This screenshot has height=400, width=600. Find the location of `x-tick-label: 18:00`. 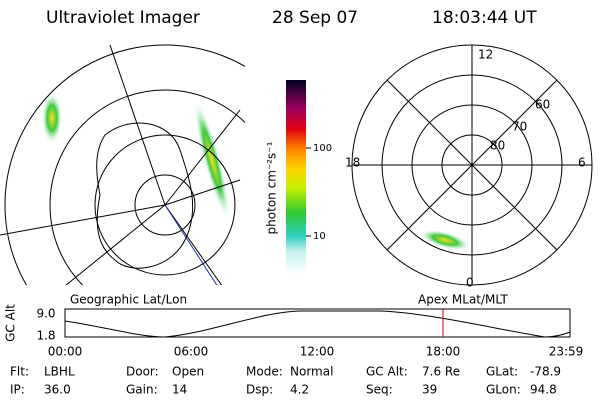

x-tick-label: 18:00 is located at coordinates (443, 352).